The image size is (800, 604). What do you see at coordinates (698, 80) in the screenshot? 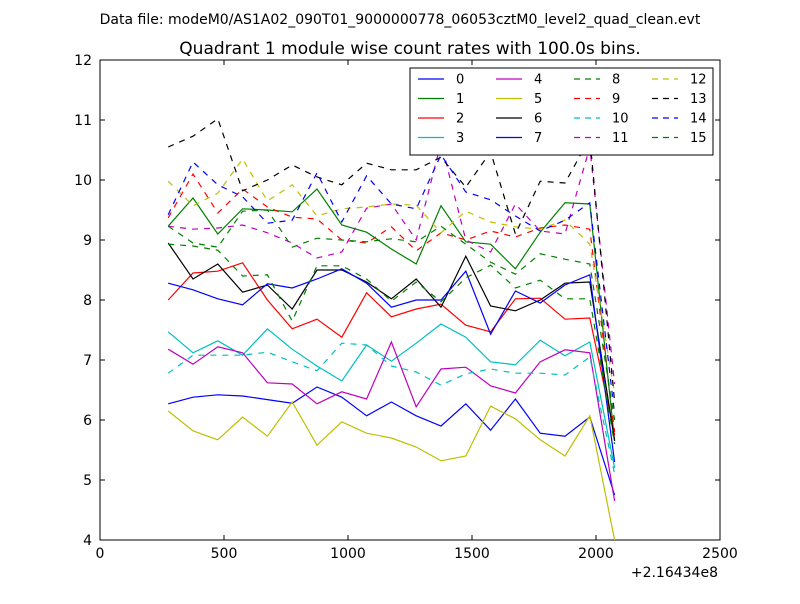
I see `legend-label-12: 12` at bounding box center [698, 80].